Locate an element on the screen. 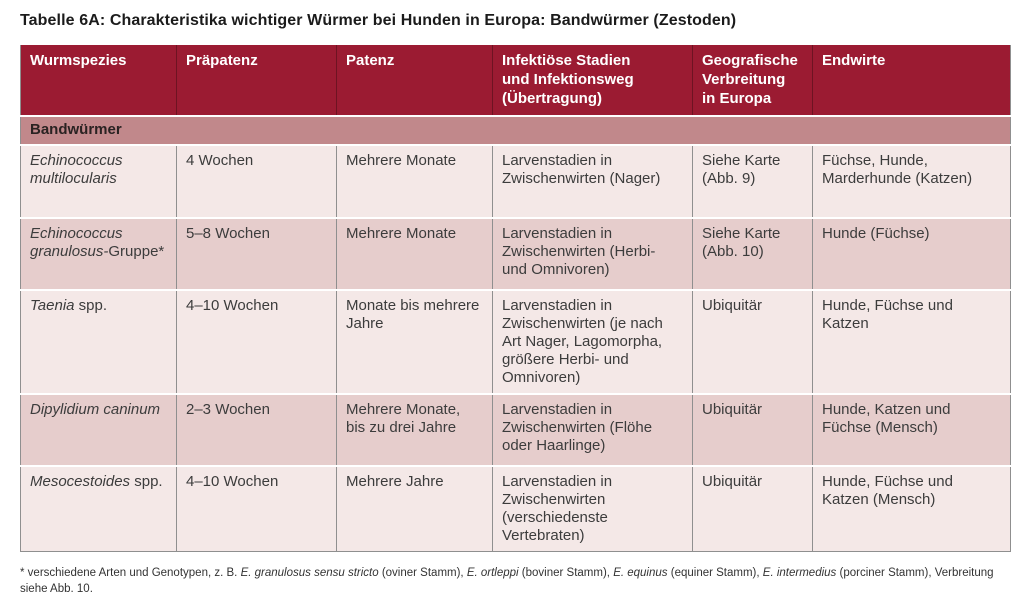 The width and height of the screenshot is (1030, 601). column-header-wurmspezies: Wurmspezies is located at coordinates (98, 80).